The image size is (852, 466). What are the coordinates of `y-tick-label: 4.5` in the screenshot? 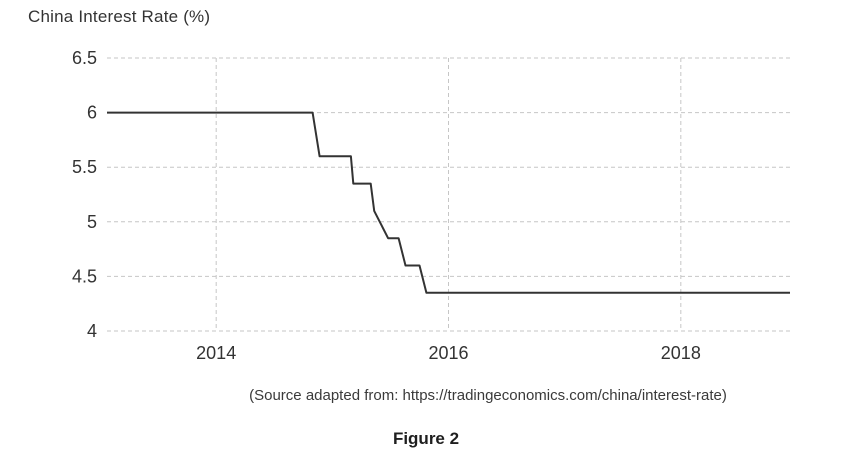 It's located at (84, 276).